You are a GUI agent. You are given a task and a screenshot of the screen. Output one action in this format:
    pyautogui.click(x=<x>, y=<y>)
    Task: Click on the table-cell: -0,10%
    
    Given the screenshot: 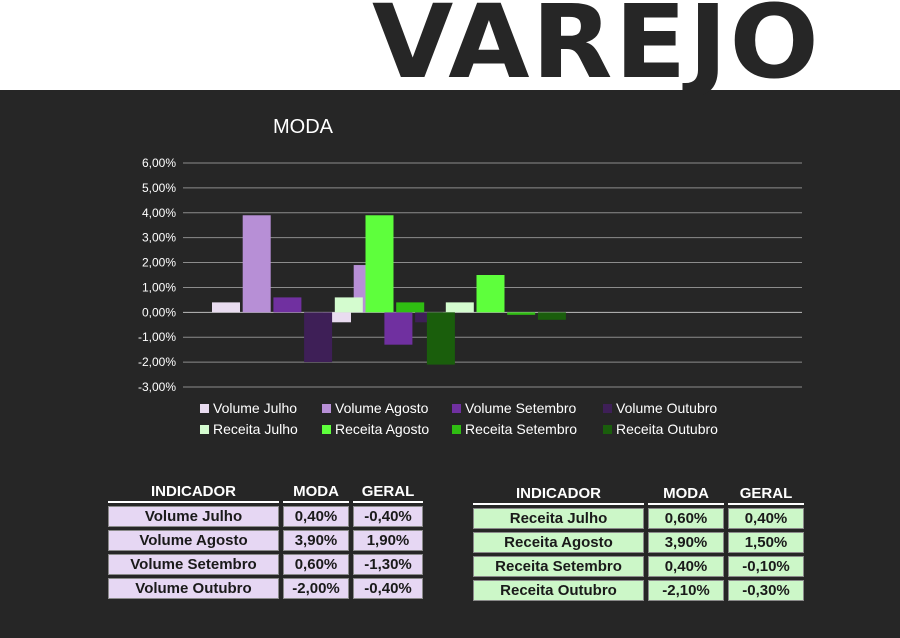 What is the action you would take?
    pyautogui.click(x=766, y=566)
    